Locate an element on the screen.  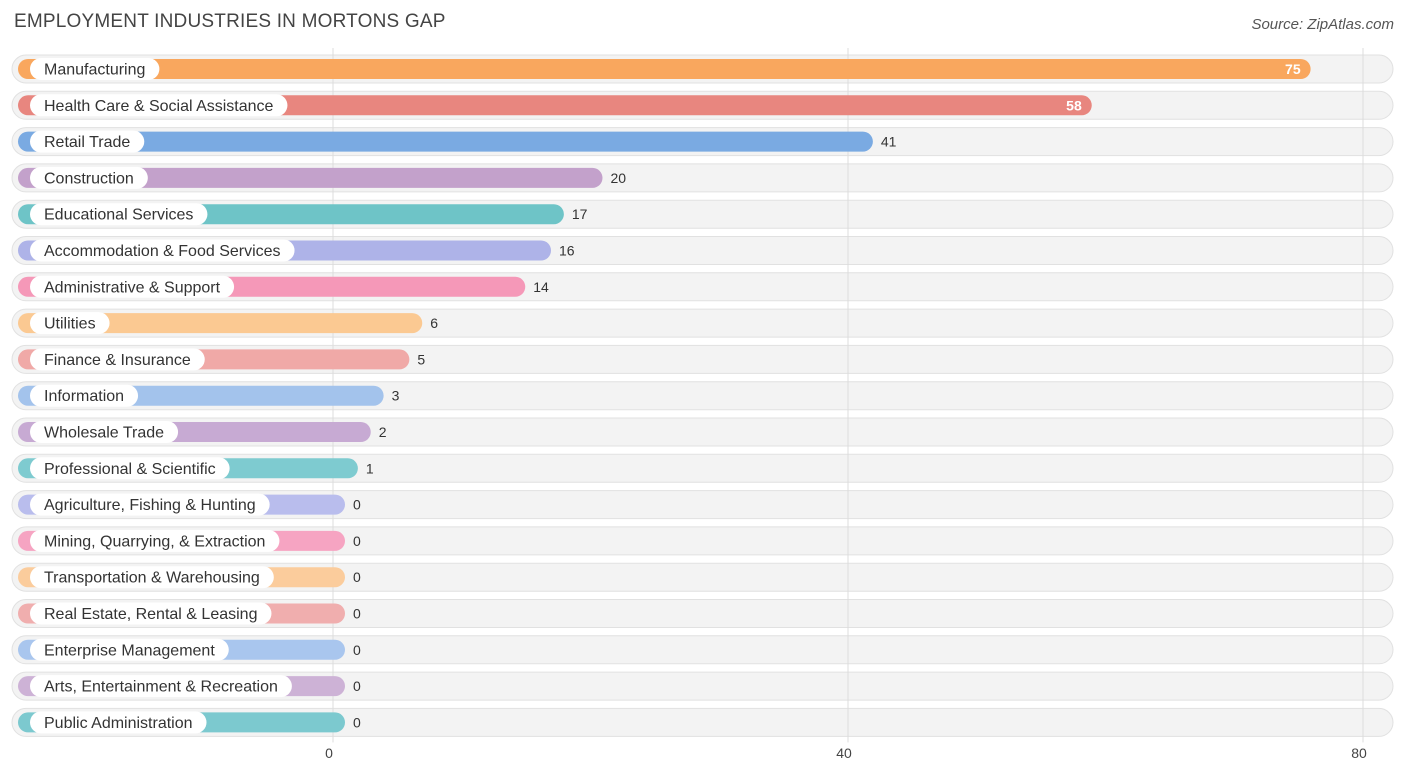
chart-title: EMPLOYMENT INDUSTRIES IN MORTONS GAP is located at coordinates (230, 21).